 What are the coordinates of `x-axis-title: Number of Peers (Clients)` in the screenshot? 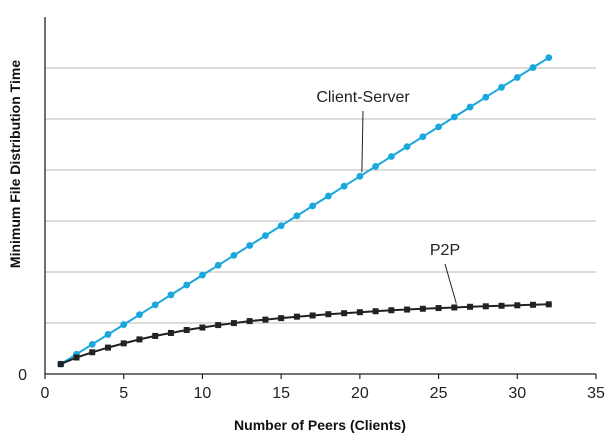 It's located at (320, 425).